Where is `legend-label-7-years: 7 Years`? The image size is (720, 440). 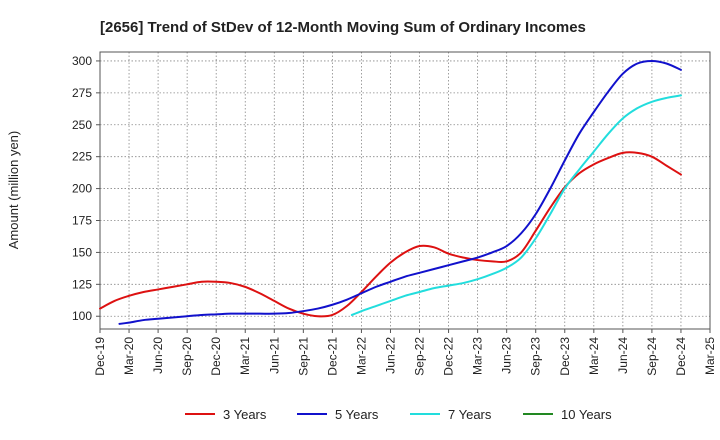
legend-label-7-years: 7 Years is located at coordinates (470, 414).